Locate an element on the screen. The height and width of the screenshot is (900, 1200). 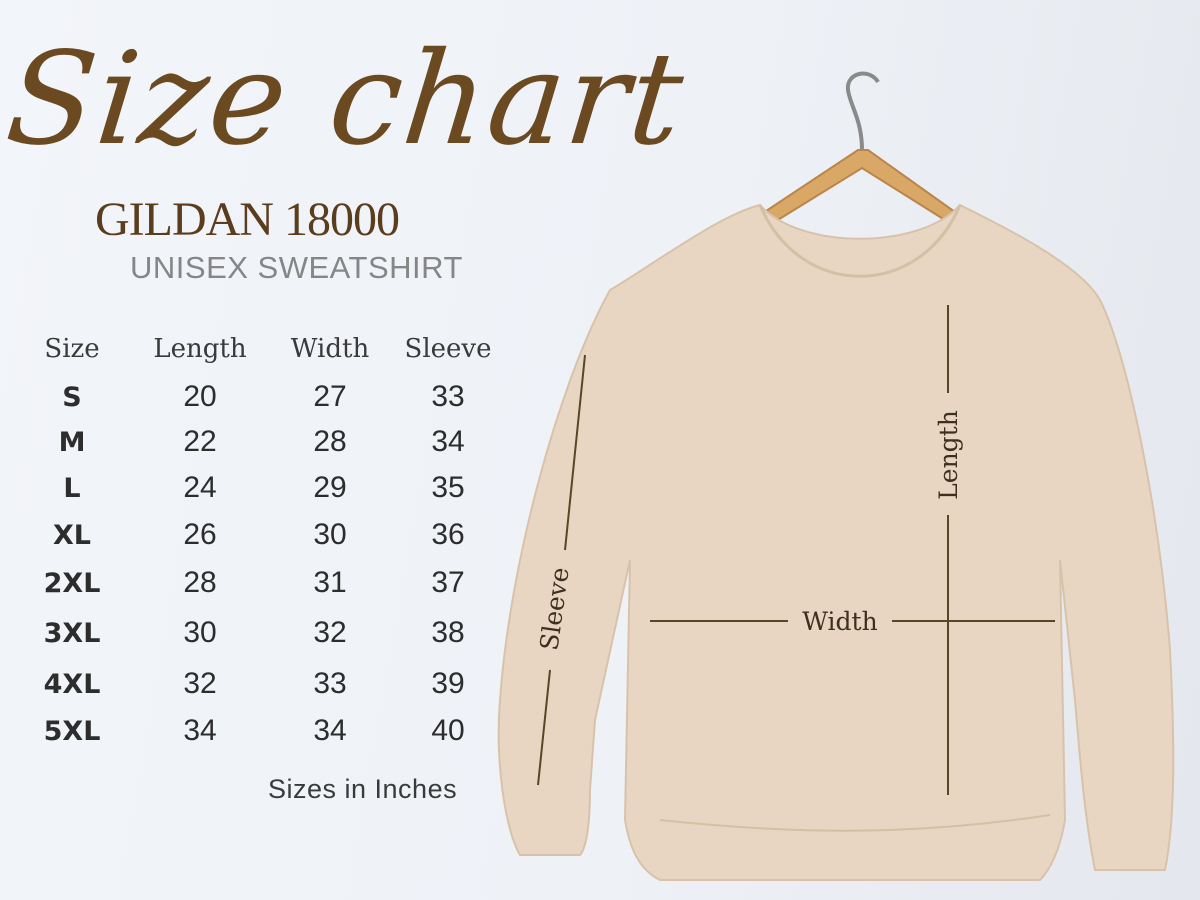
cell-size: XL is located at coordinates (72, 535).